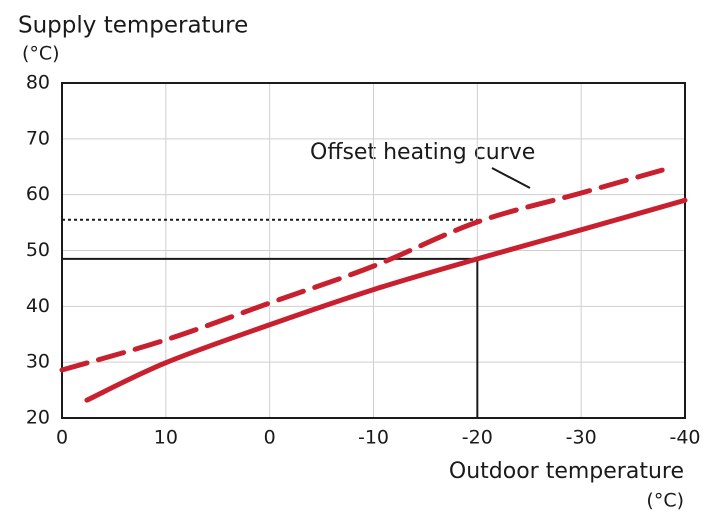 This screenshot has width=703, height=522. Describe the element at coordinates (166, 438) in the screenshot. I see `x-tick-label: 10` at that location.